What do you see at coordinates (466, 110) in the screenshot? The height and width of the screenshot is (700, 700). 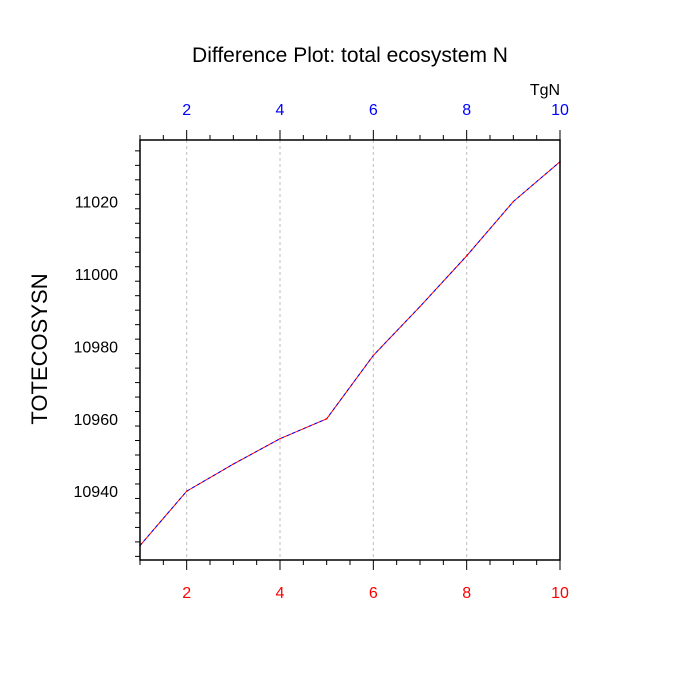 I see `x-tick-label-top: 8` at bounding box center [466, 110].